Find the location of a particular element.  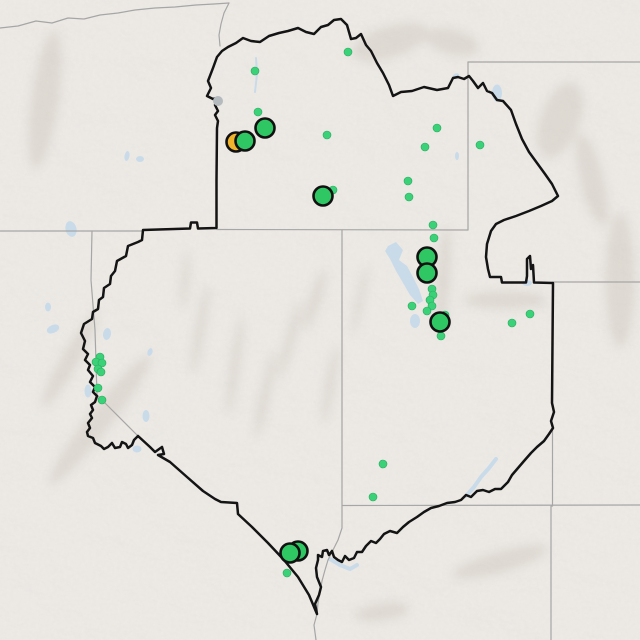

lake-walker is located at coordinates (146, 416).